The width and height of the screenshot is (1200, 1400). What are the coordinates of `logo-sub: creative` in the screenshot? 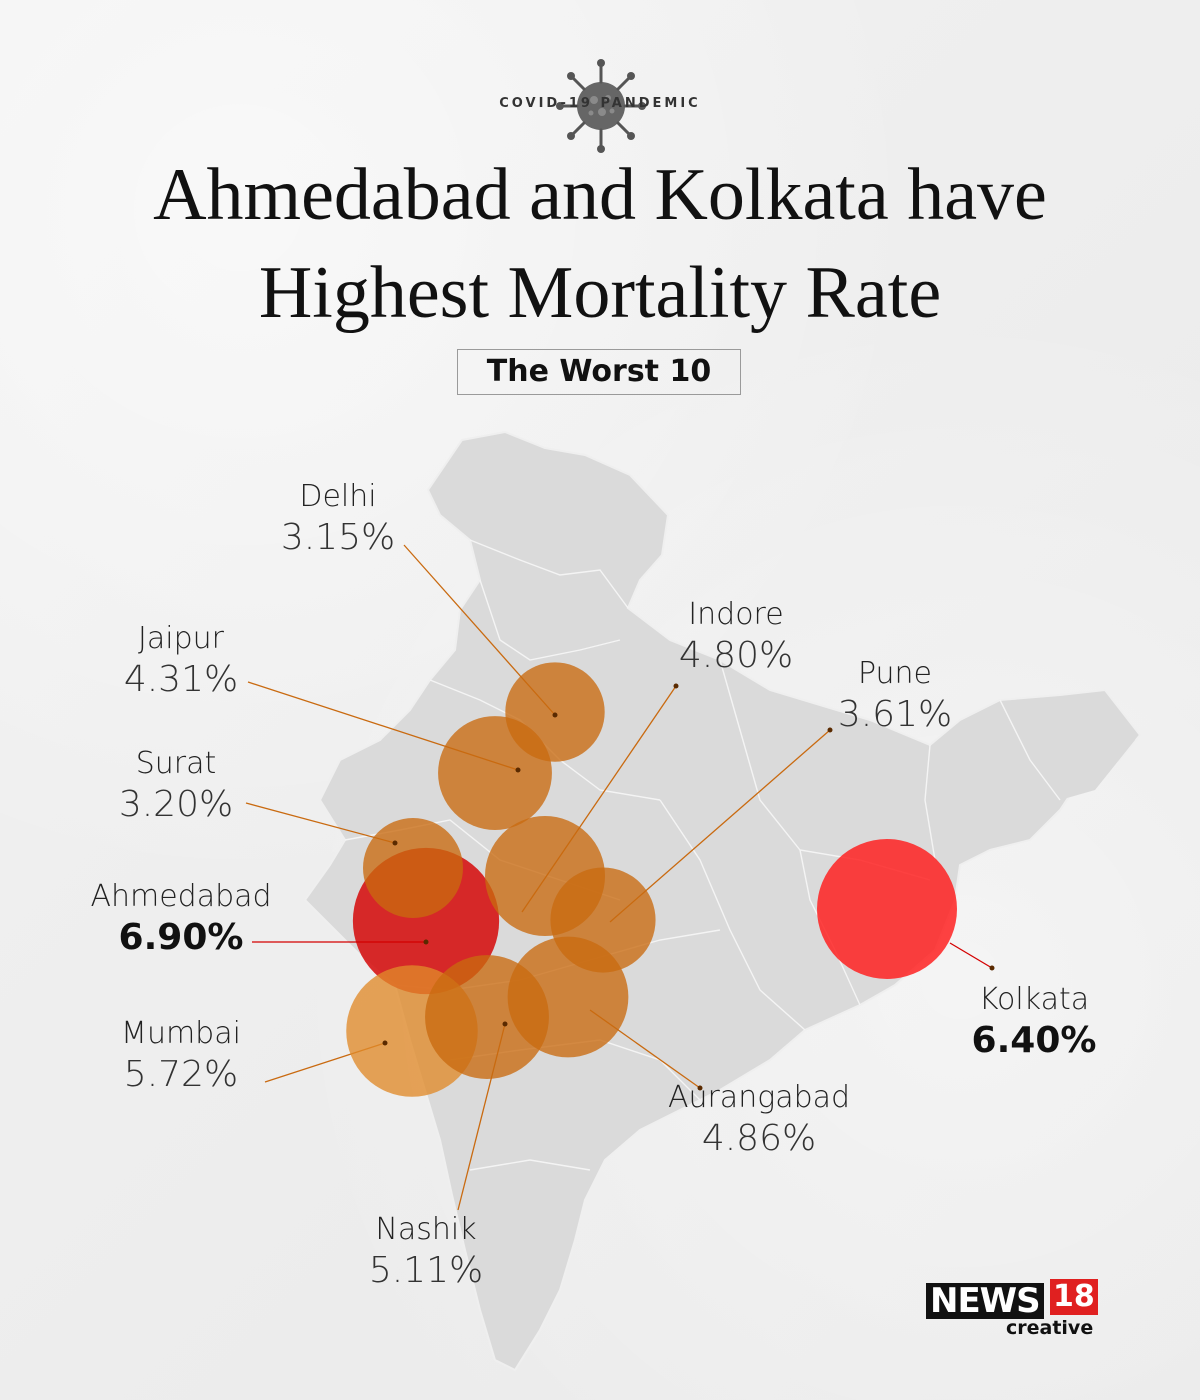 It's located at (1050, 1328).